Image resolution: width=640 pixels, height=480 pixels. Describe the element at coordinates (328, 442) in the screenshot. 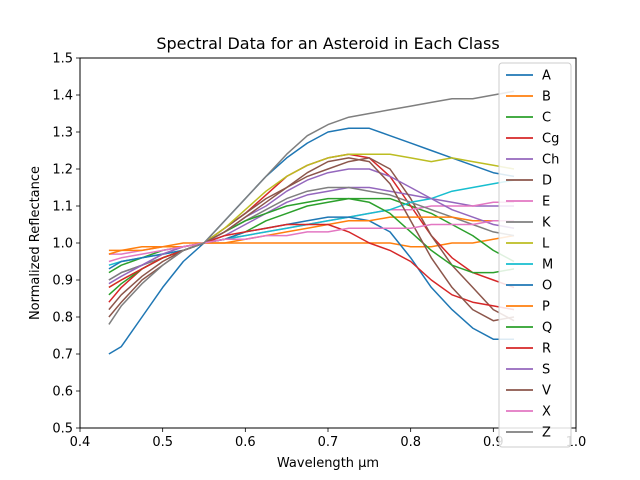

I see `x-tick-label: 0.7` at that location.